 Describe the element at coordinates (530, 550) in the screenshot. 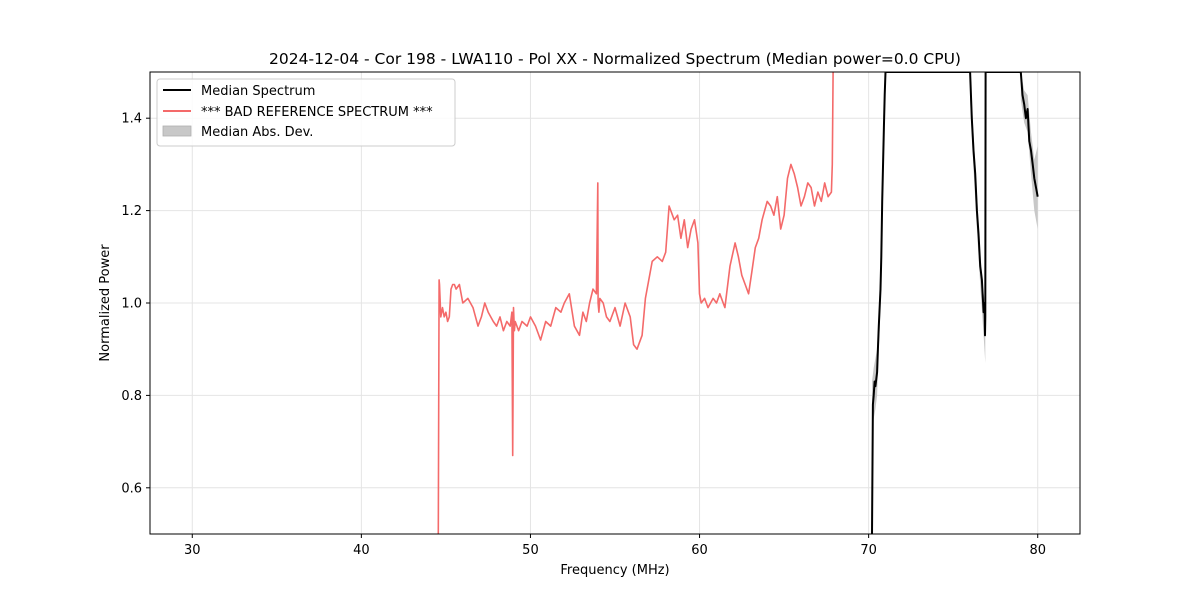

I see `x-tick-label: 50` at that location.